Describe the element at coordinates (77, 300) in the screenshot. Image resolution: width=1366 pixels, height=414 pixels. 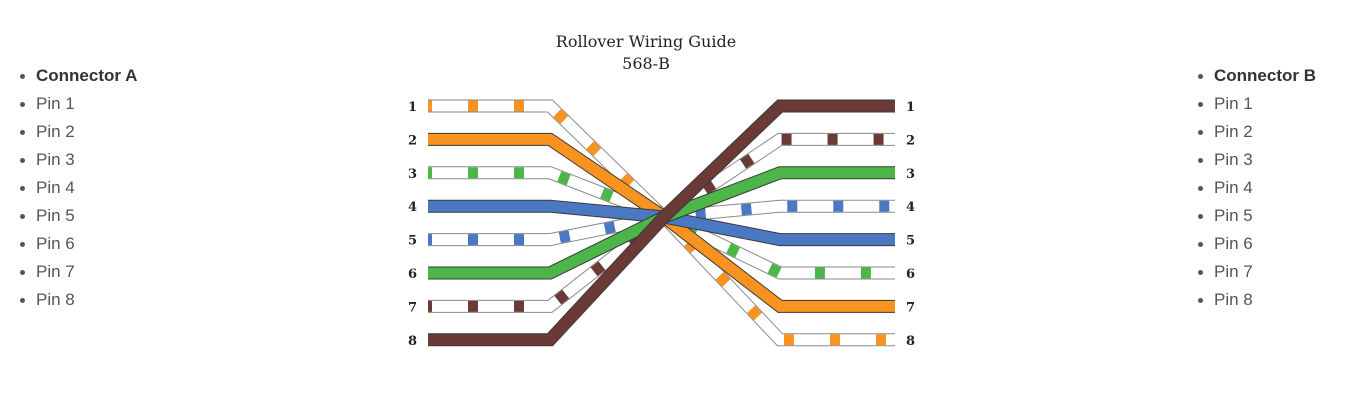
I see `connector-a-pin-8: Pin 8` at that location.